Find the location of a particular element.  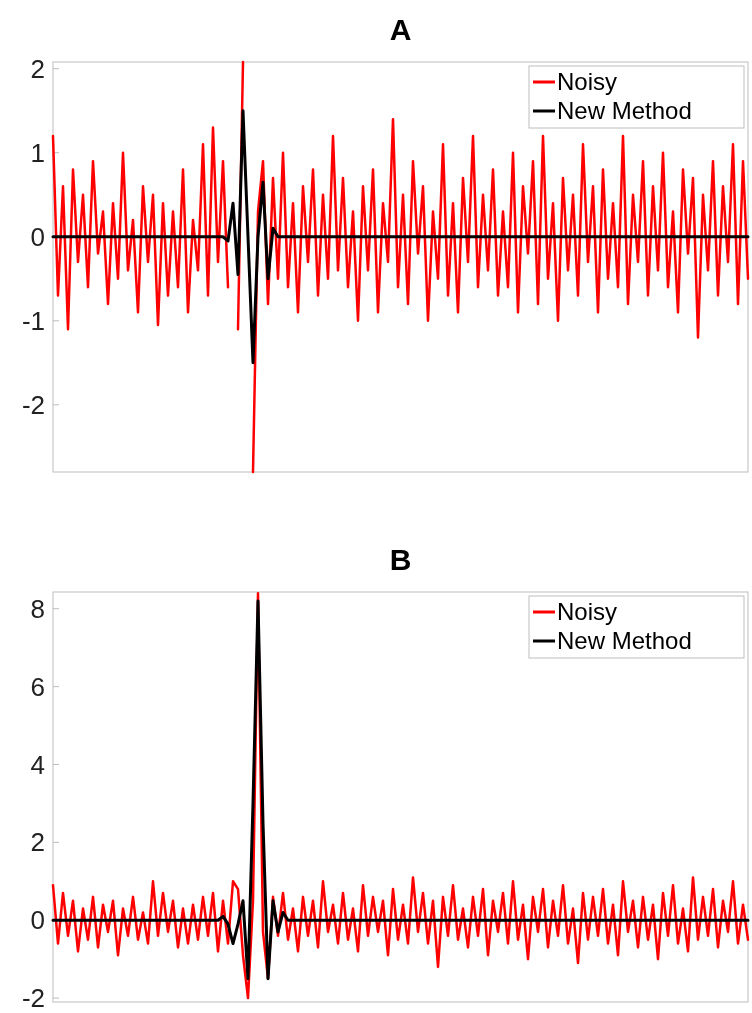

y-tick-label: 4 is located at coordinates (37, 764).